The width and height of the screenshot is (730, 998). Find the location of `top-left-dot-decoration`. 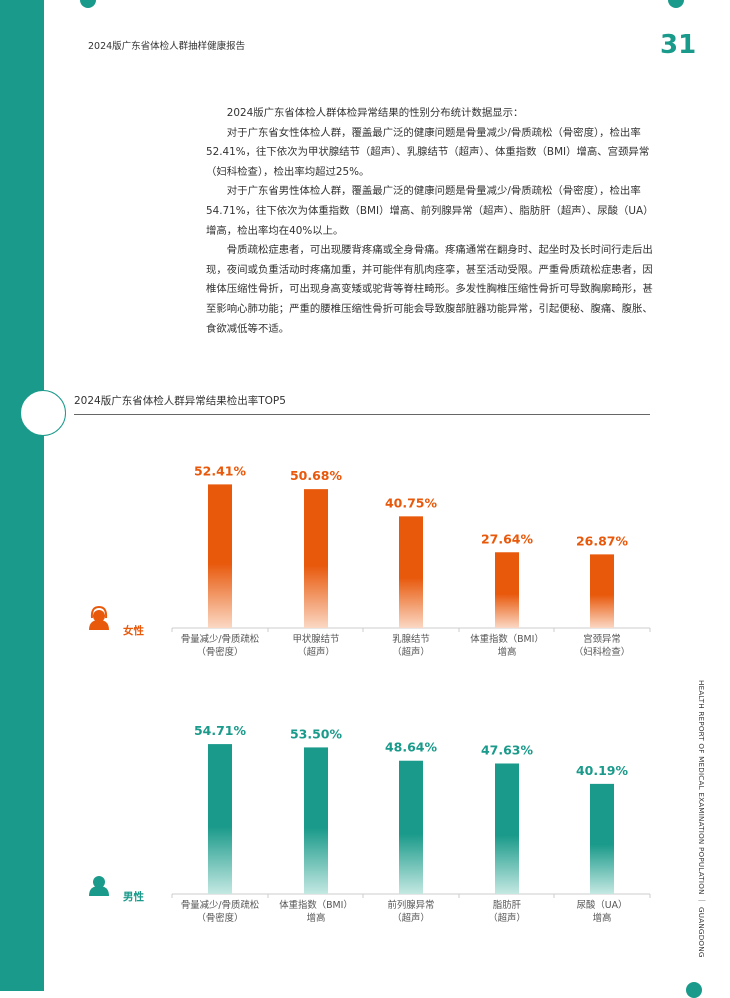

top-left-dot-decoration is located at coordinates (88, 4).